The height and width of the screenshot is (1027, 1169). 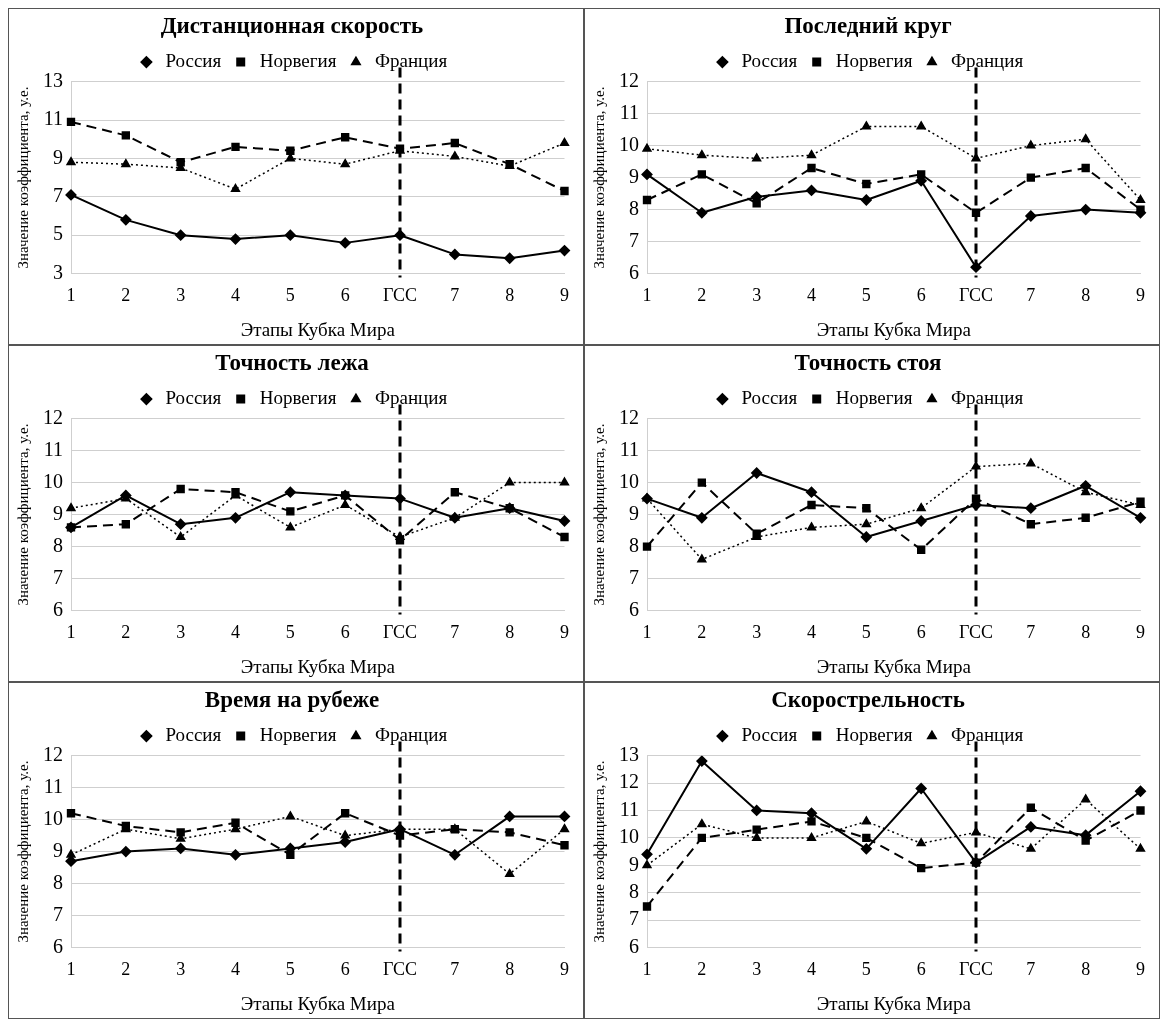 I want to click on chart-title: Дистанционная скорость, so click(x=292, y=25).